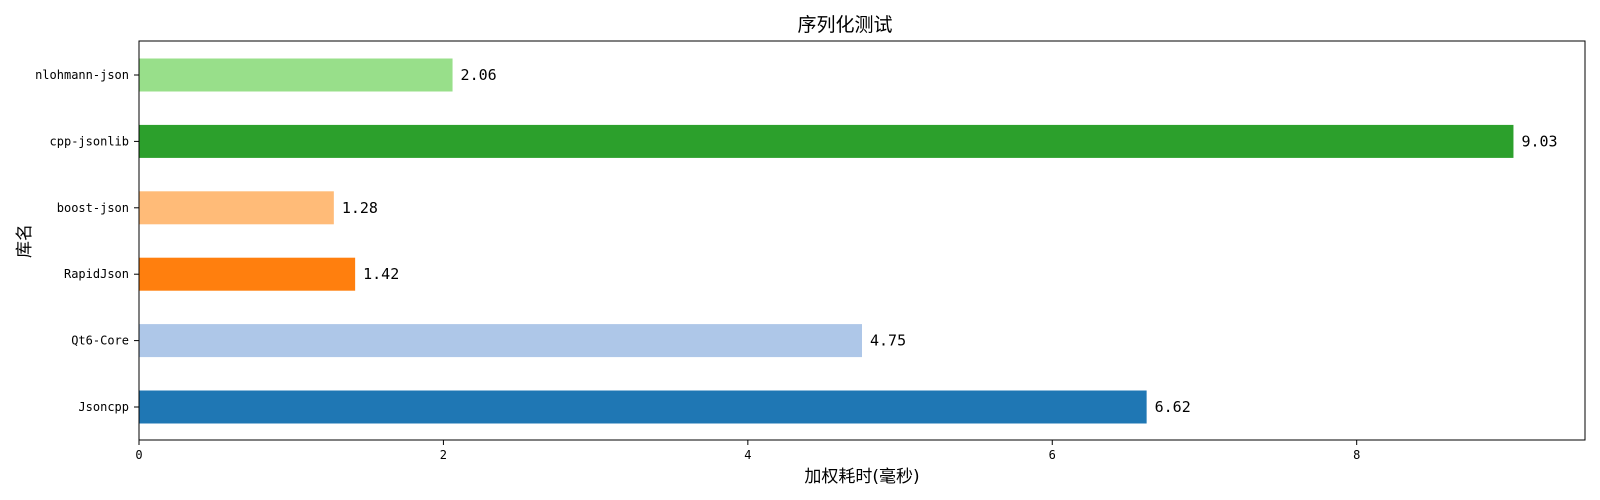  What do you see at coordinates (1539, 141) in the screenshot?
I see `data-label: 9.03` at bounding box center [1539, 141].